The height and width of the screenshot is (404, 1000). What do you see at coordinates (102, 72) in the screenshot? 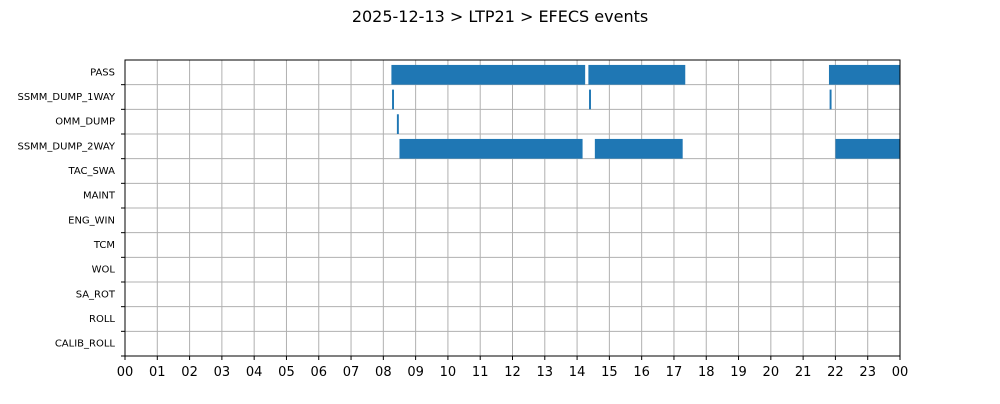
I see `y-tick-label: PASS` at bounding box center [102, 72].